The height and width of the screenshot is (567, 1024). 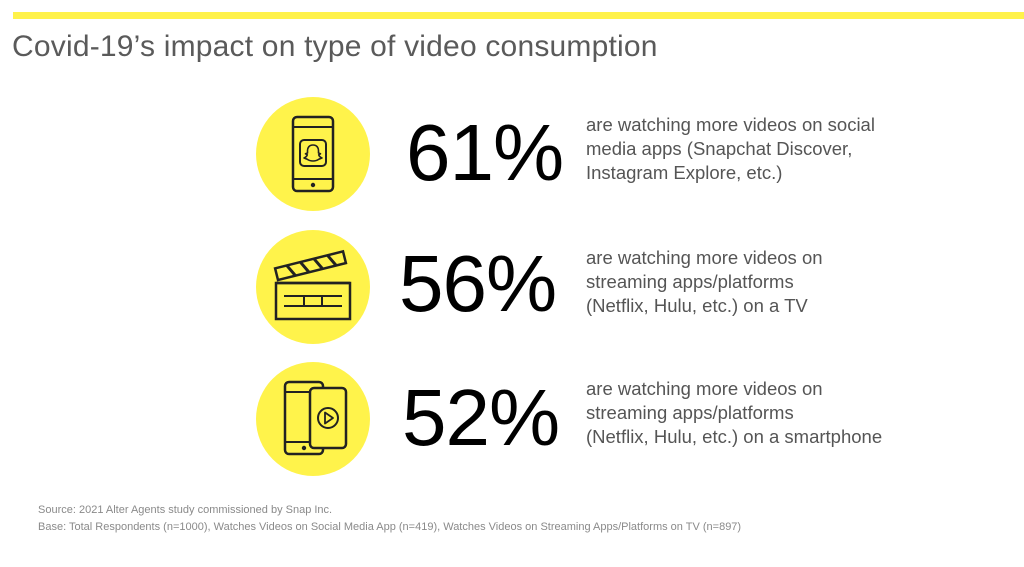 I want to click on description-line: Instagram Explore, etc.), so click(x=684, y=172).